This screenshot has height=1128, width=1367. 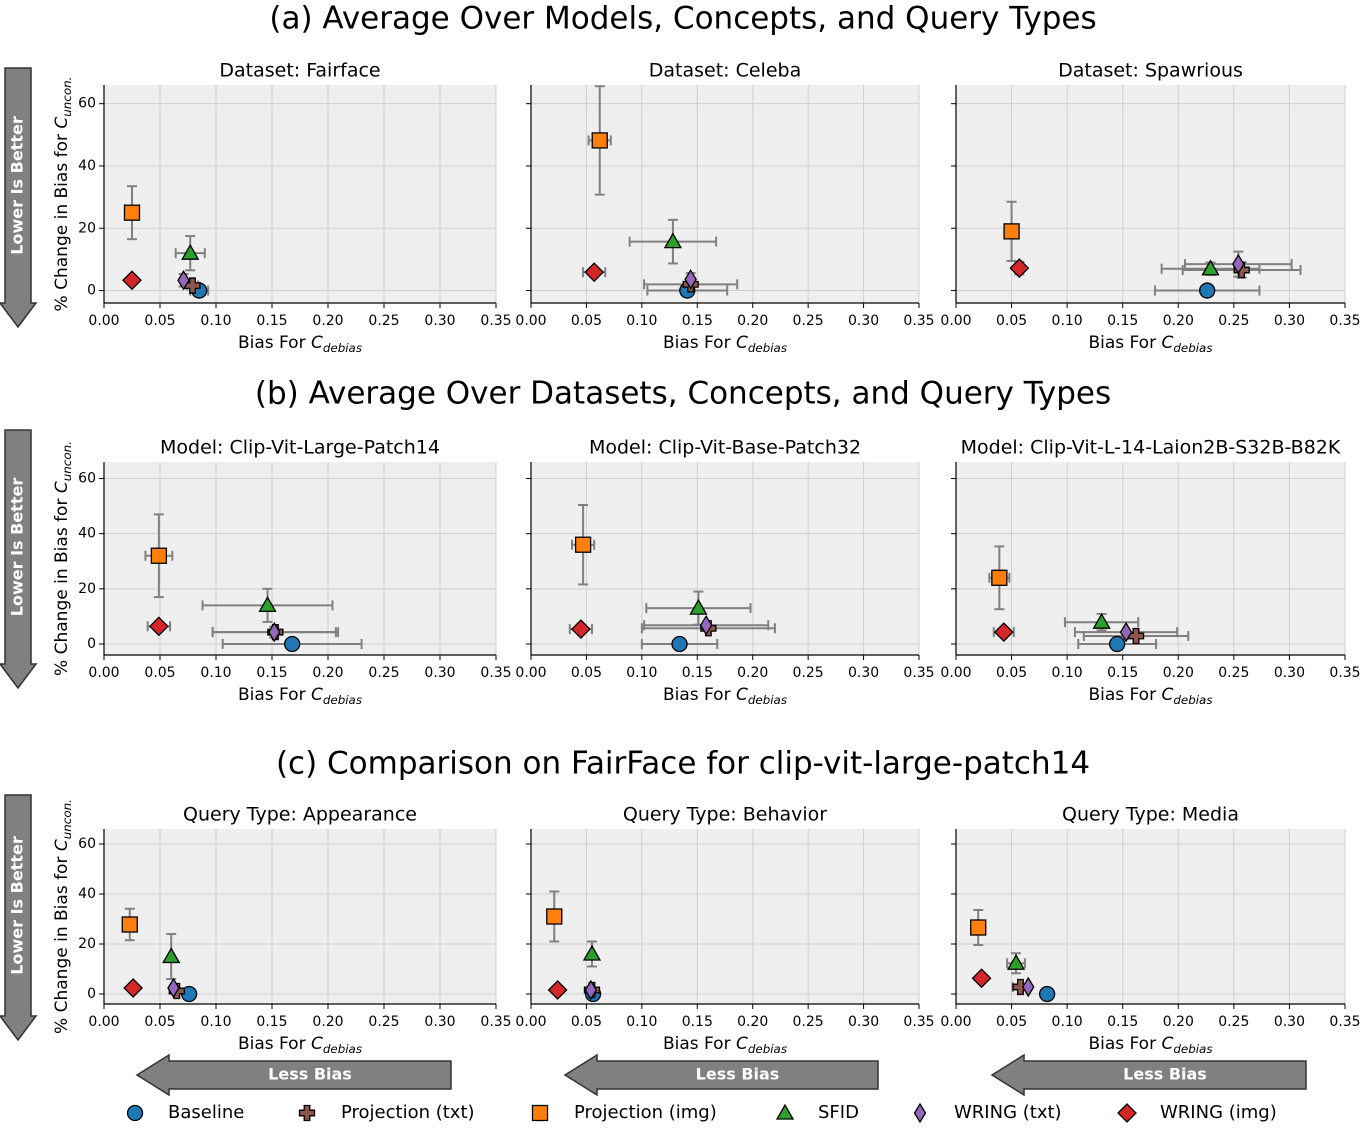 What do you see at coordinates (725, 815) in the screenshot?
I see `chart-title: Query Type: Behavior` at bounding box center [725, 815].